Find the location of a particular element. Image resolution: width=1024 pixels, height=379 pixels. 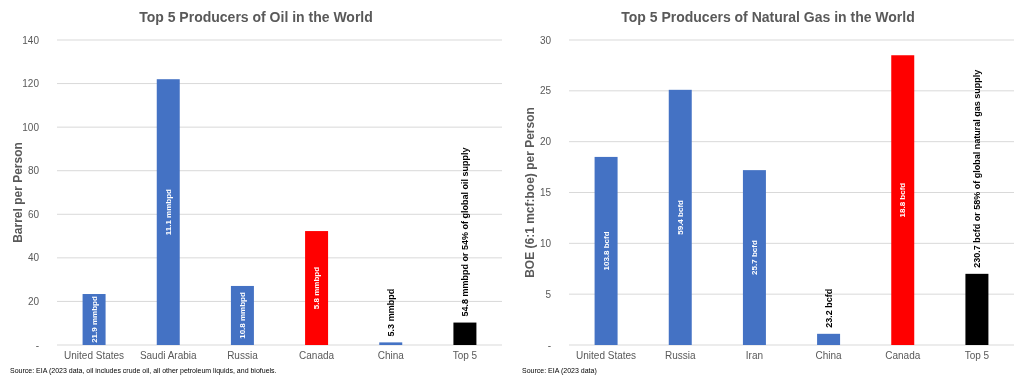

annotation: 10.8 mmbpd is located at coordinates (242, 315).